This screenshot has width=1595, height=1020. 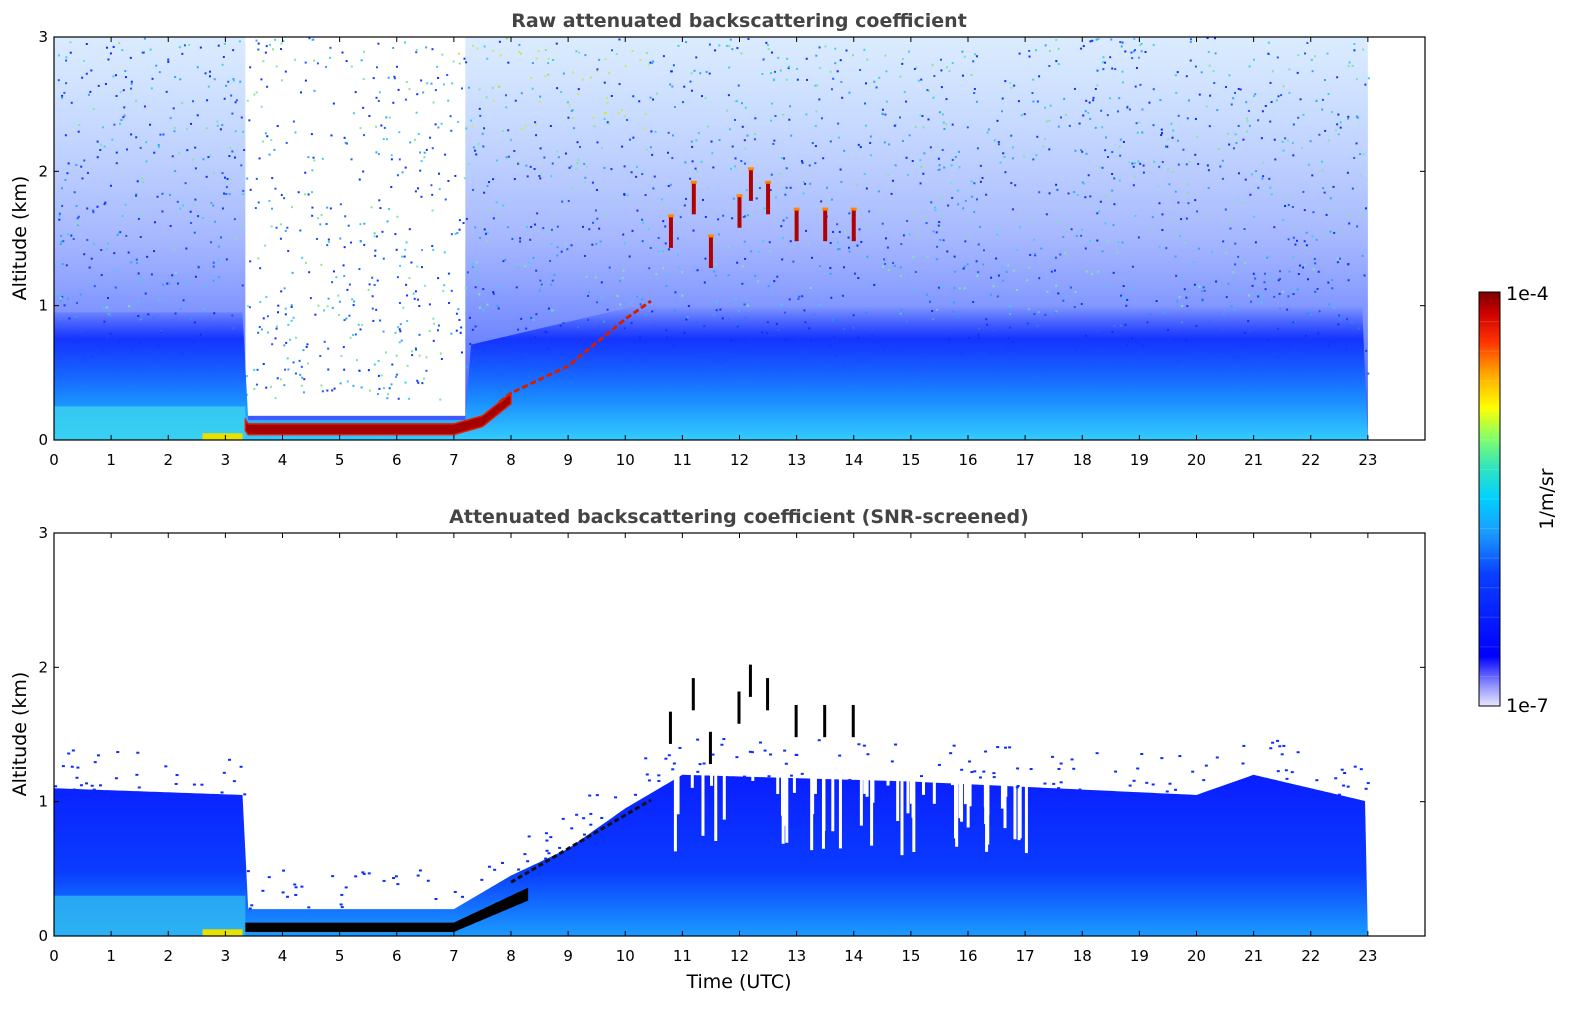 I want to click on screened-gap, so click(x=812, y=809).